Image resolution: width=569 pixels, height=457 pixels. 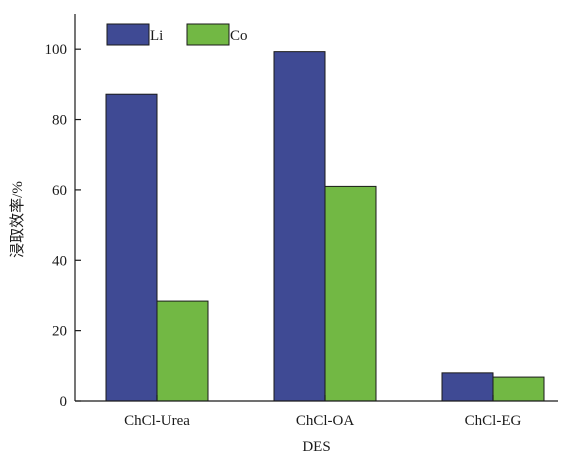 What do you see at coordinates (128, 34) in the screenshot?
I see `legend-swatch-li` at bounding box center [128, 34].